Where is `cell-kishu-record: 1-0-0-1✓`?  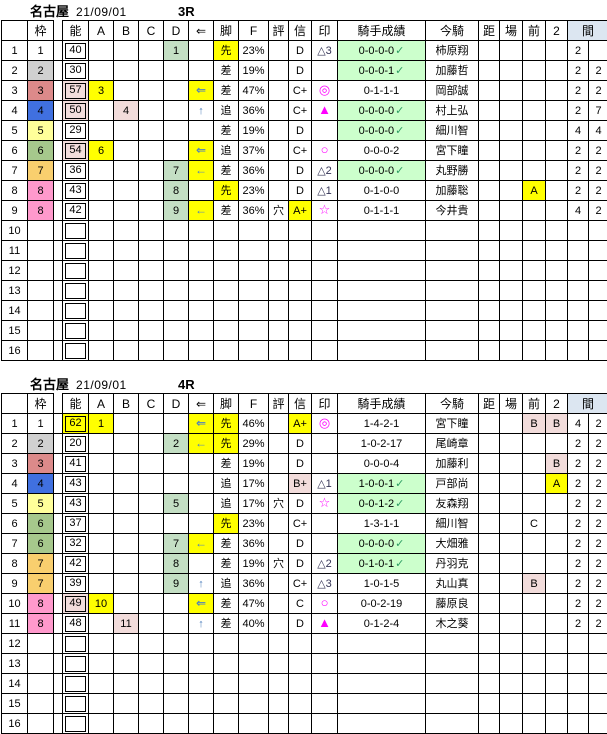
cell-kishu-record: 1-0-0-1✓ is located at coordinates (382, 484).